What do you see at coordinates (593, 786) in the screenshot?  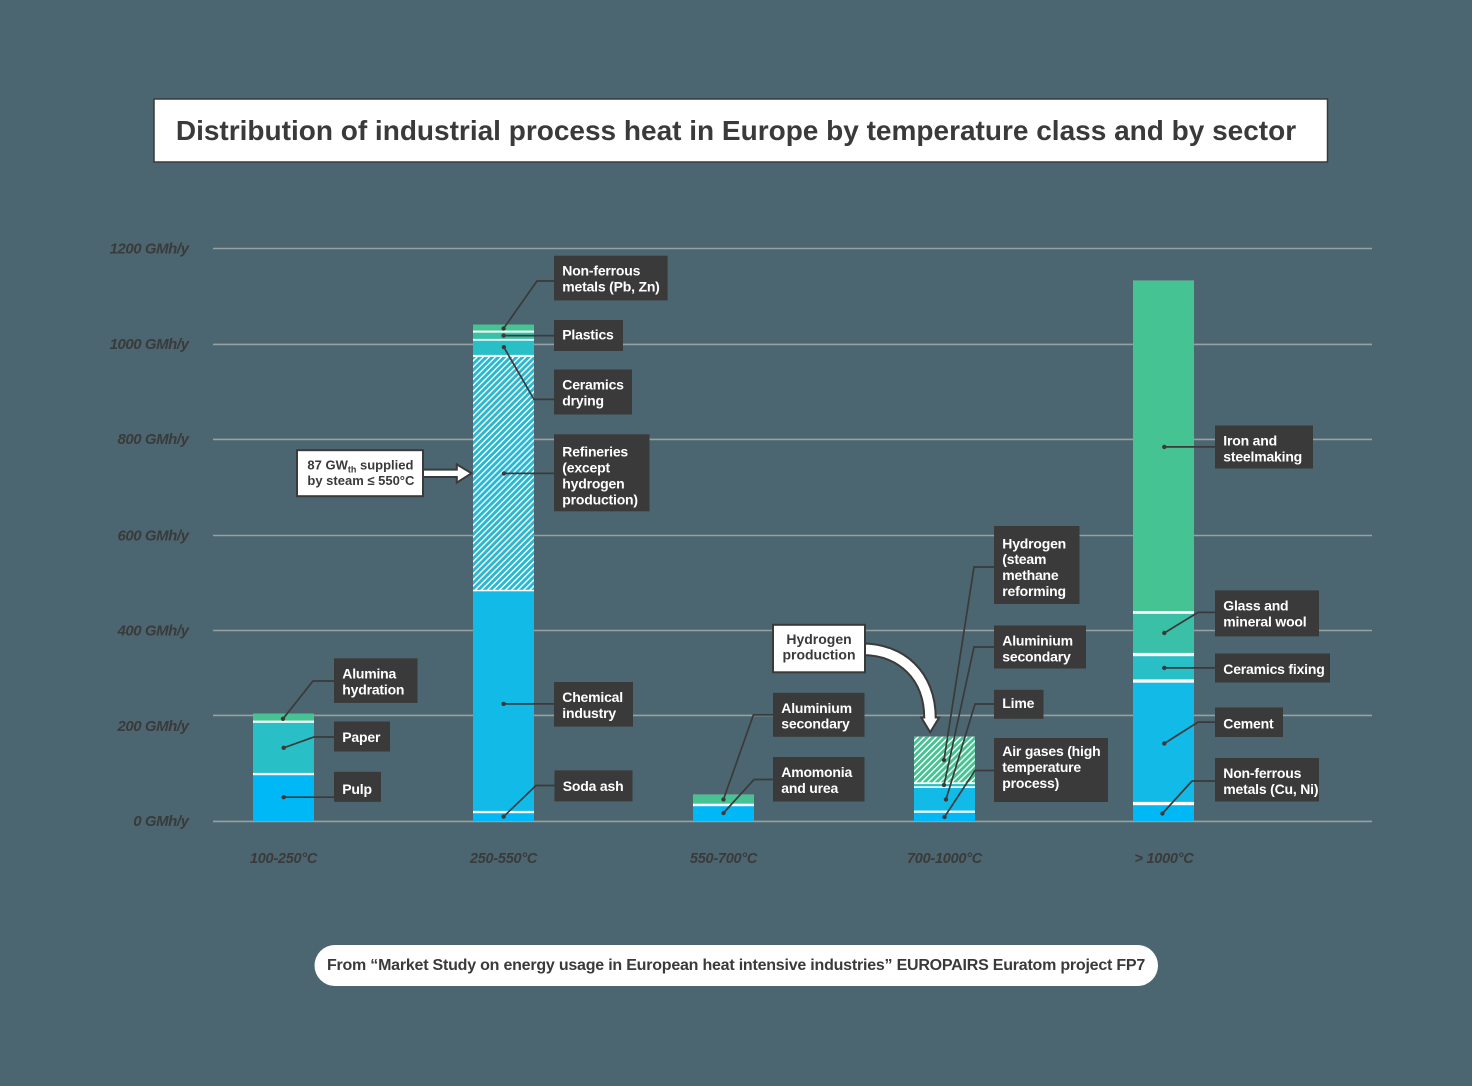 I see `svg-text: Soda ash` at bounding box center [593, 786].